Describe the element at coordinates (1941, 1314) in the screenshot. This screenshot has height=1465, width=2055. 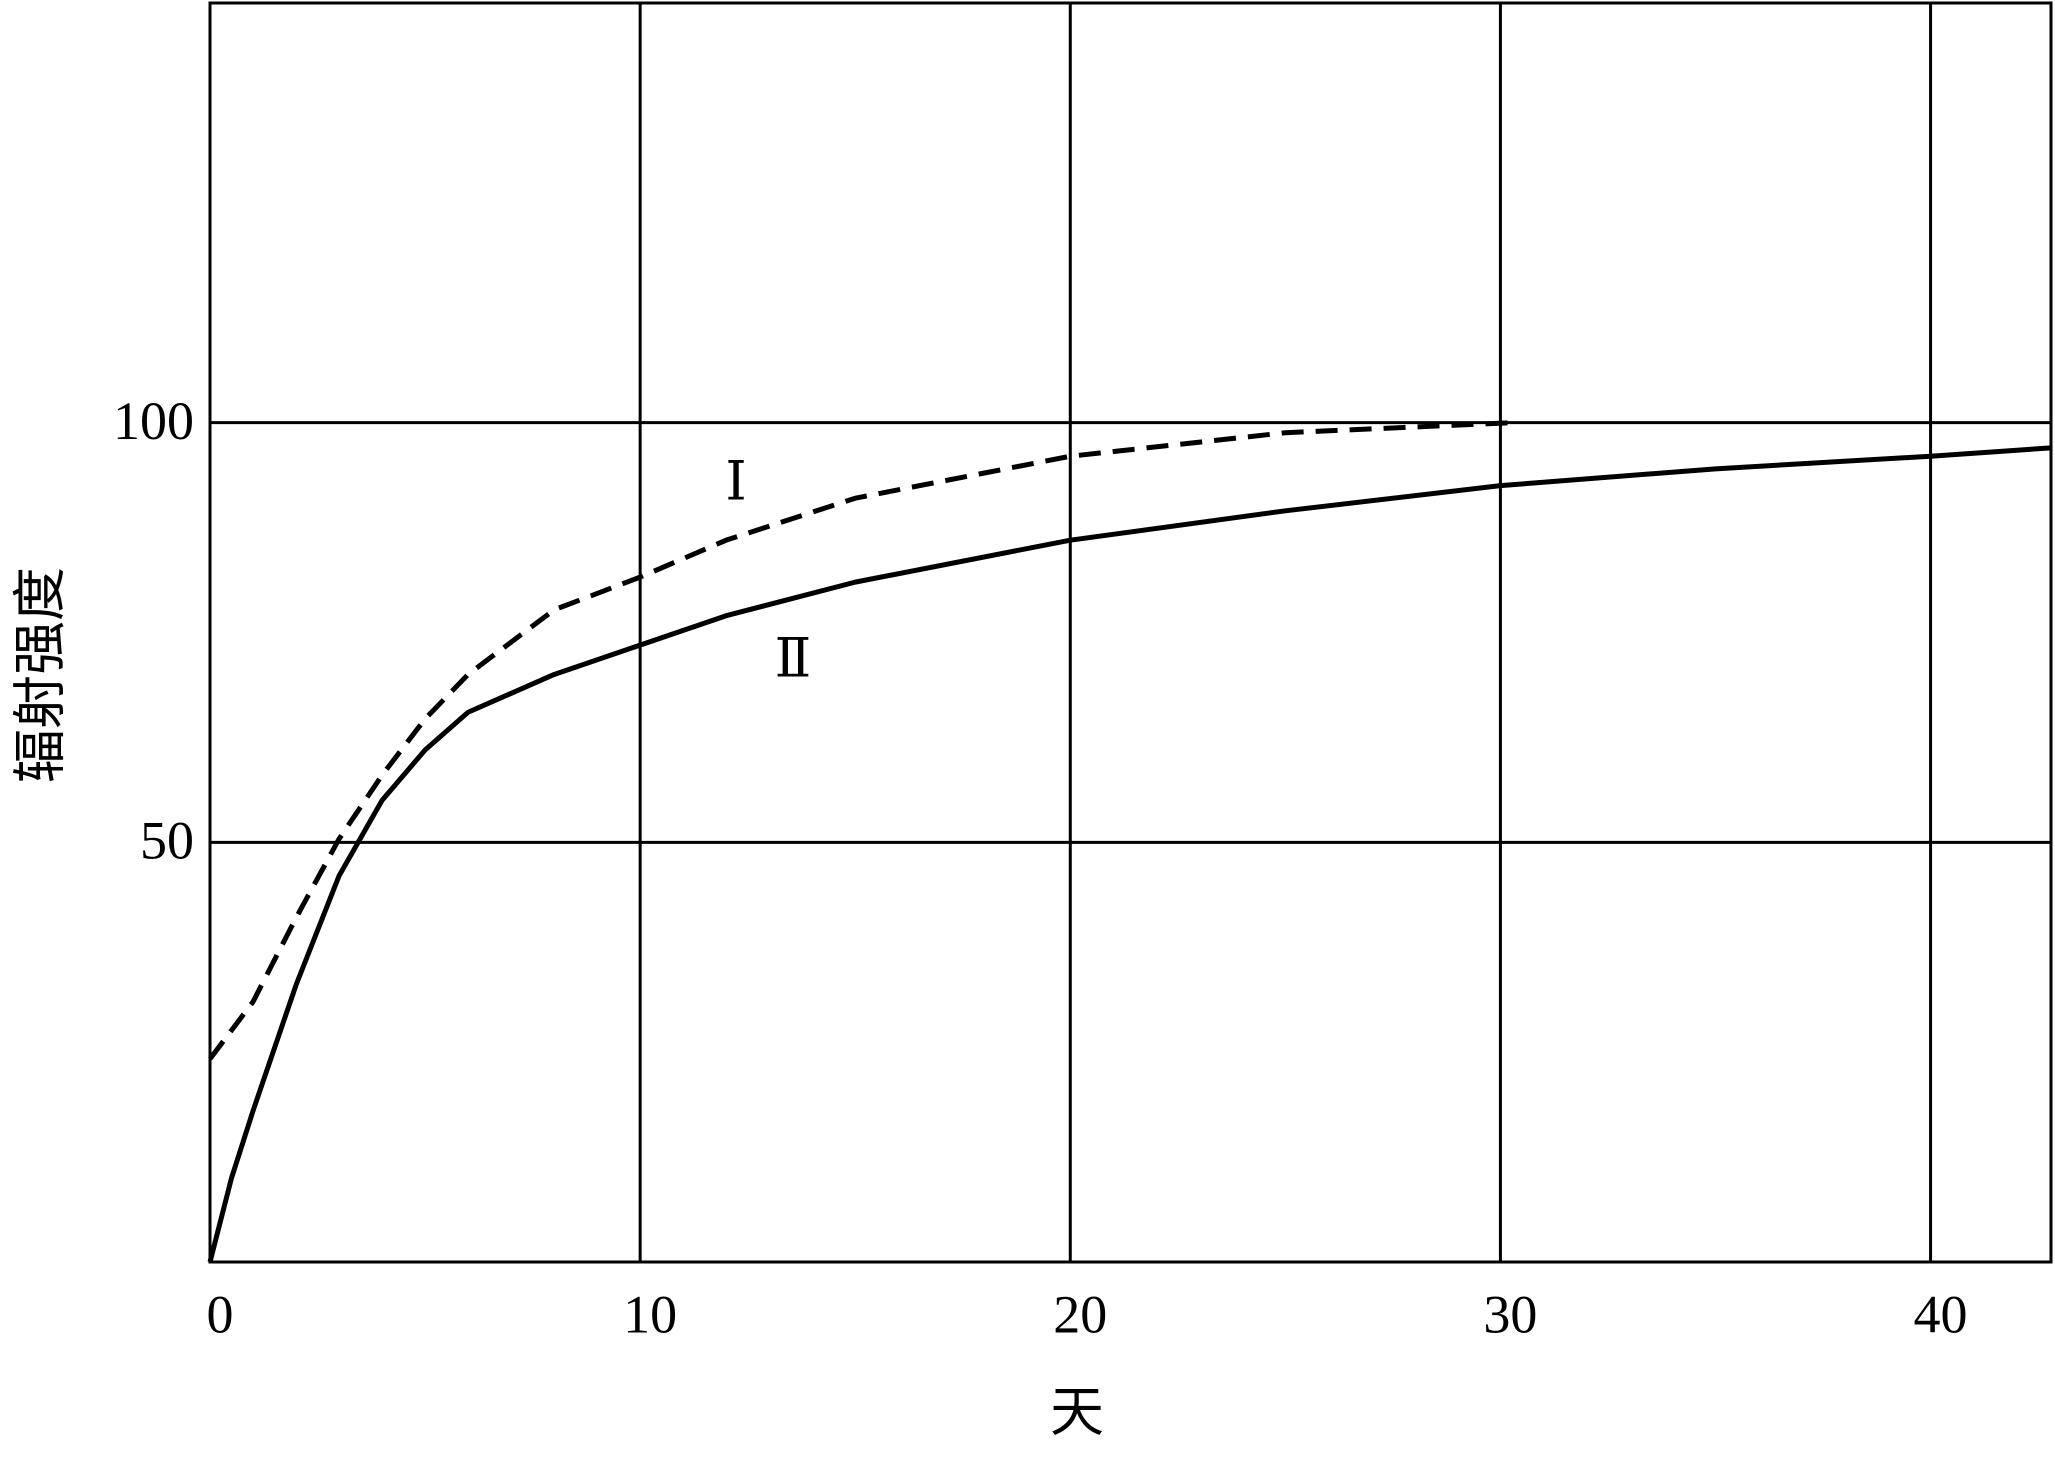
I see `x-tick-label: 40` at that location.